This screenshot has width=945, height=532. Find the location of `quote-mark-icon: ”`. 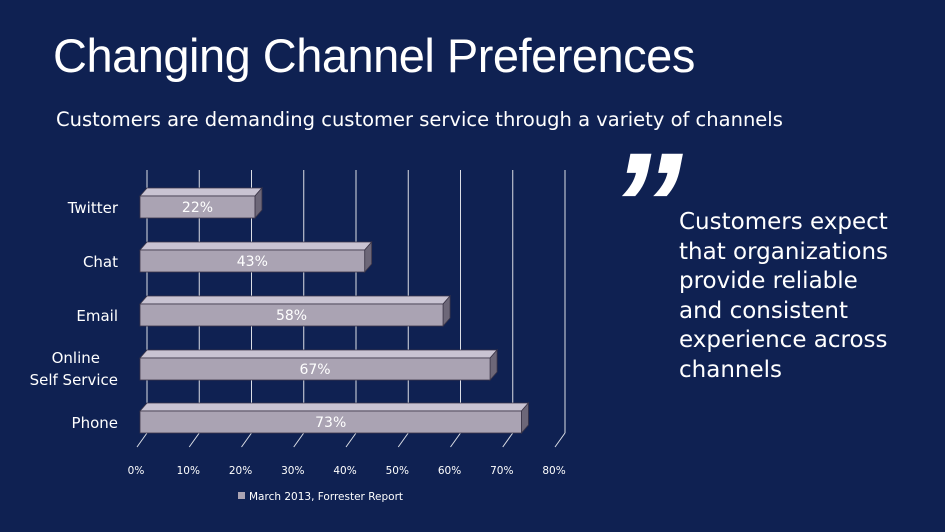

quote-mark-icon: ” is located at coordinates (645, 205).